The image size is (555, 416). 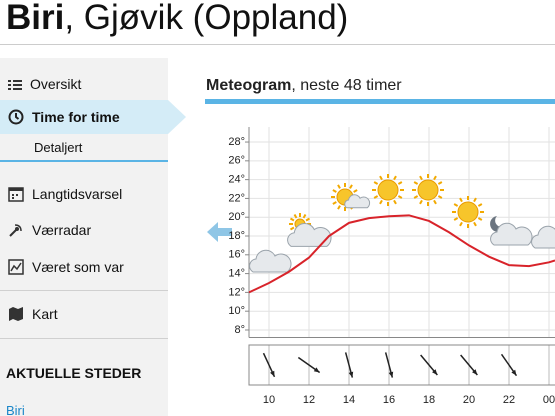 I want to click on selected-arrow, so click(x=177, y=117).